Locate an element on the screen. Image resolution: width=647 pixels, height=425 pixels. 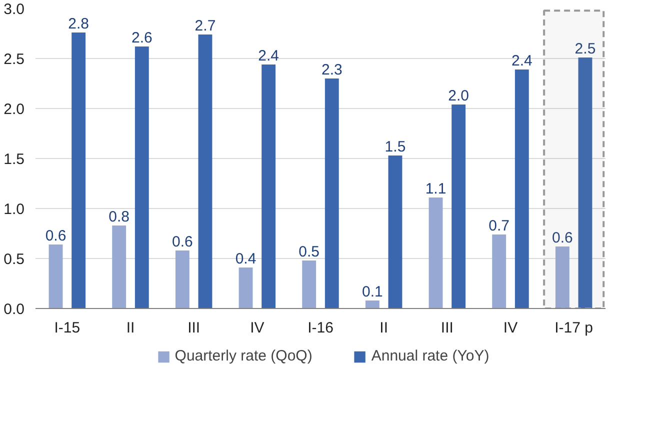
data-label: 1.5 is located at coordinates (395, 147).